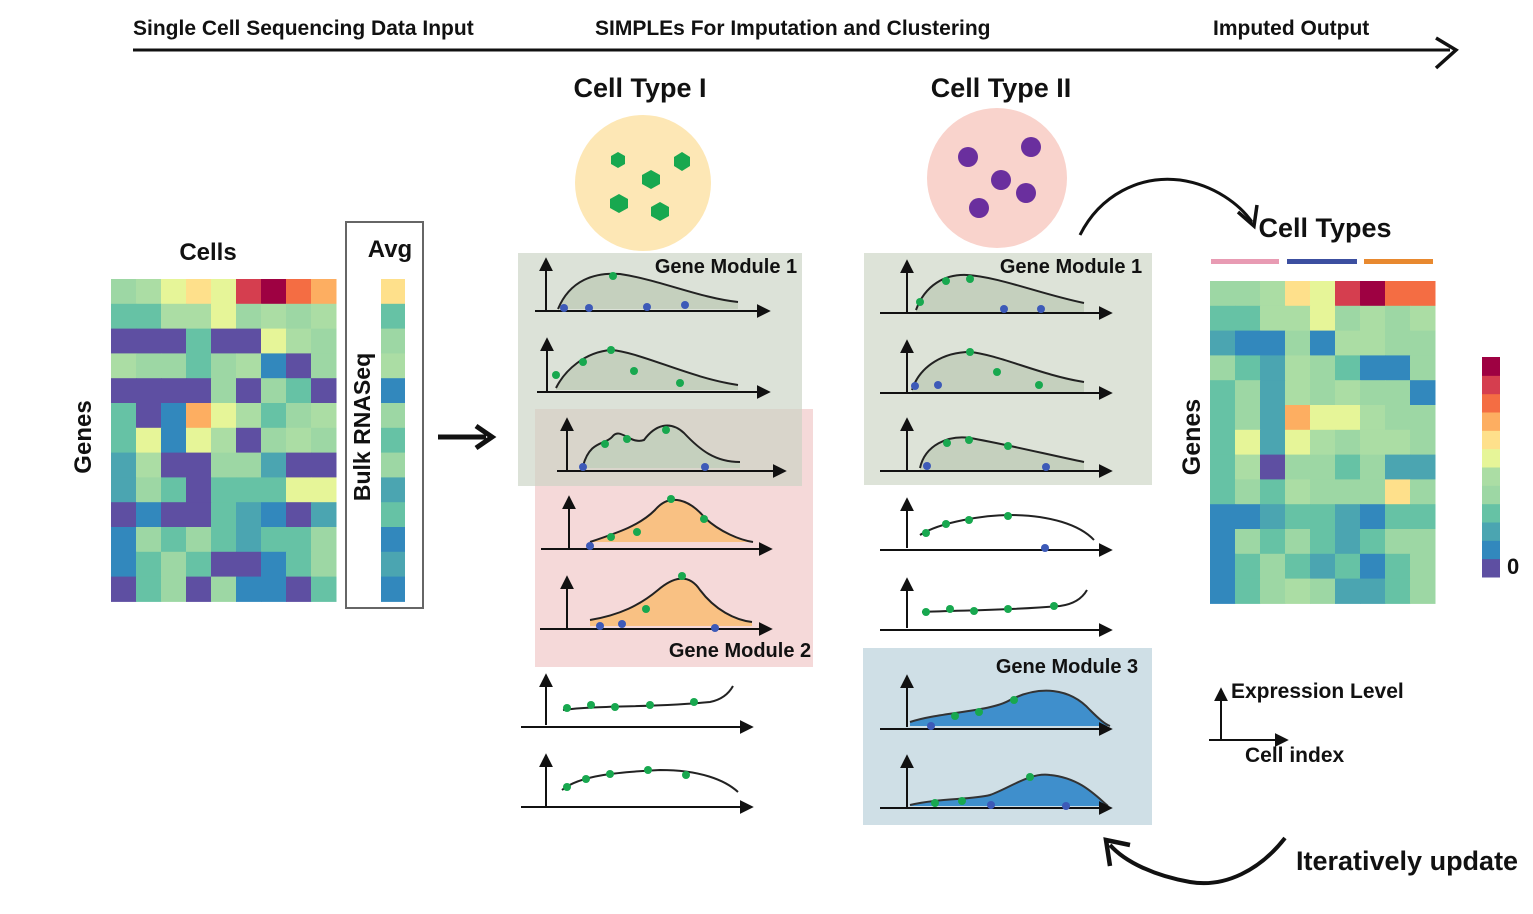 The image size is (1533, 914). I want to click on gene-module-1-label-type1: Gene Module 1, so click(726, 267).